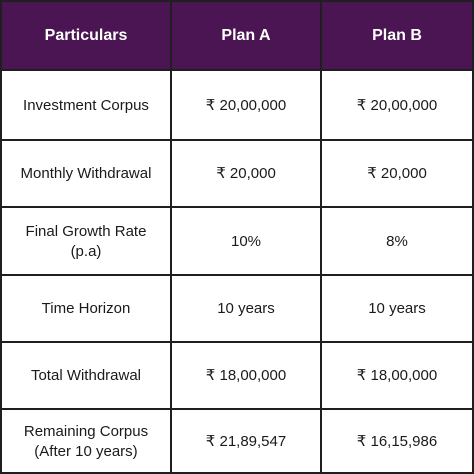 Image resolution: width=474 pixels, height=474 pixels. Describe the element at coordinates (397, 174) in the screenshot. I see `plan-b-value: ₹ 20,000` at that location.